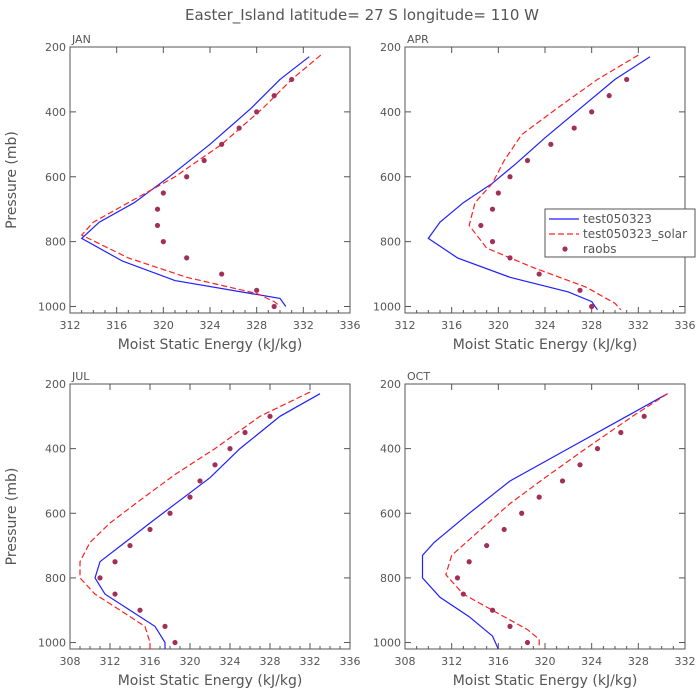 The height and width of the screenshot is (700, 700). Describe the element at coordinates (617, 219) in the screenshot. I see `legend-label: test050323` at that location.